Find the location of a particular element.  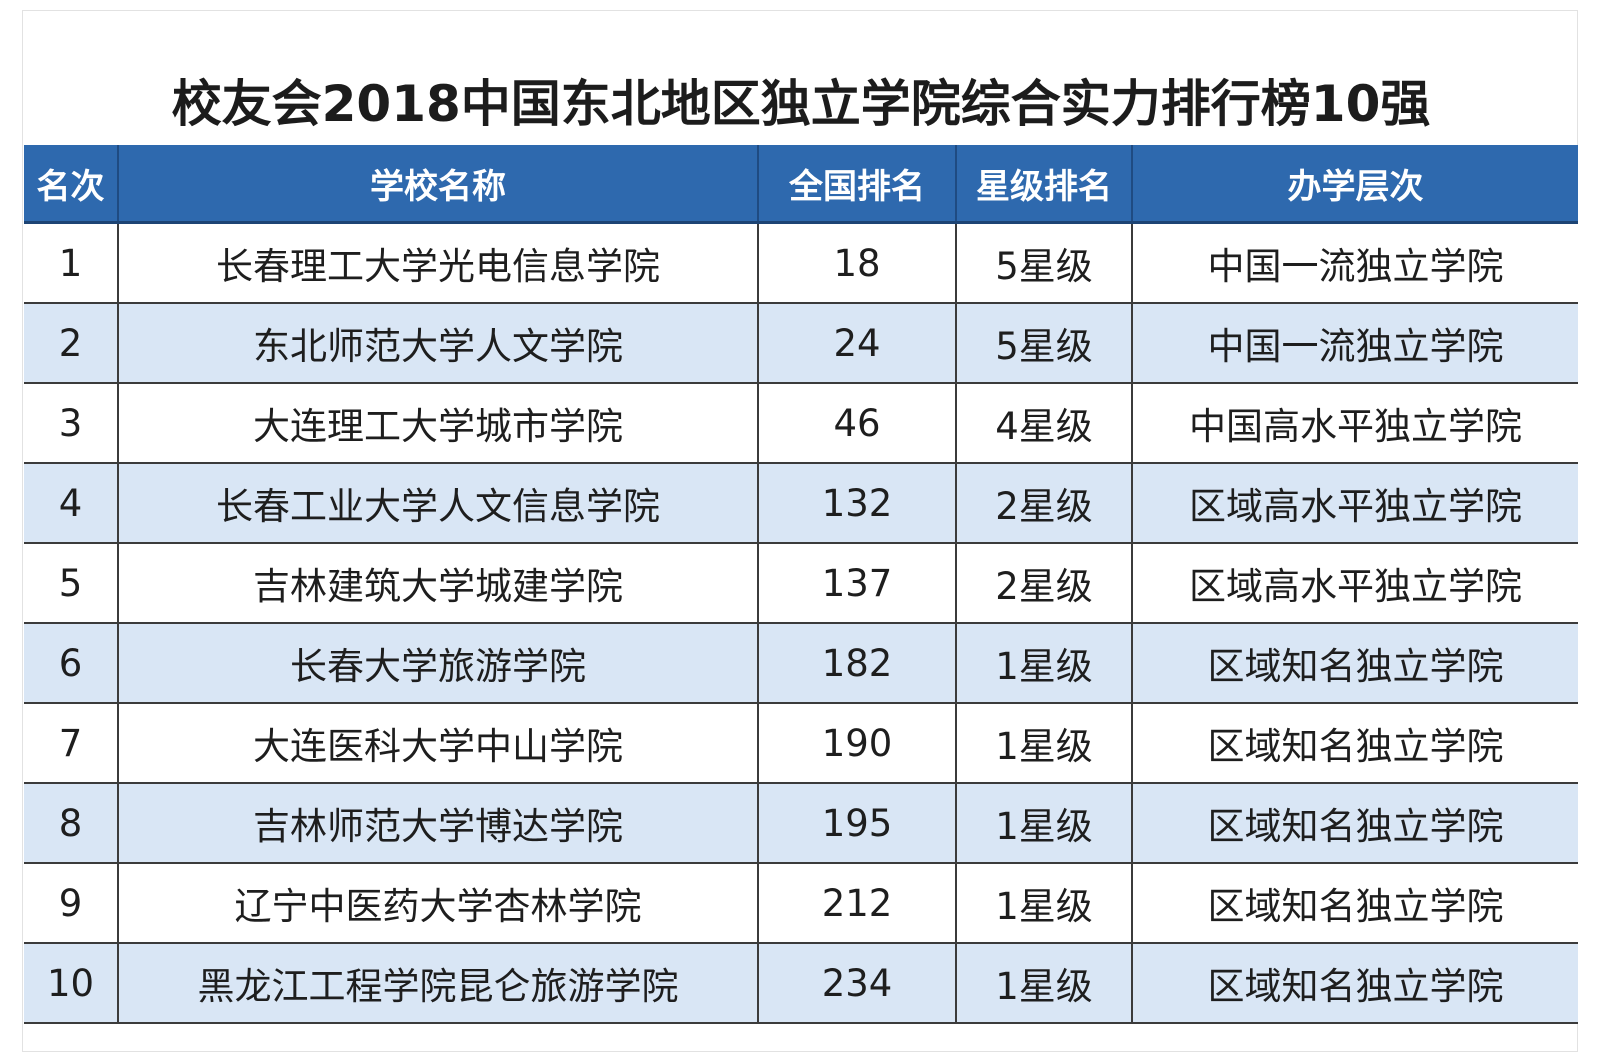

cell-rank: 8 is located at coordinates (71, 823).